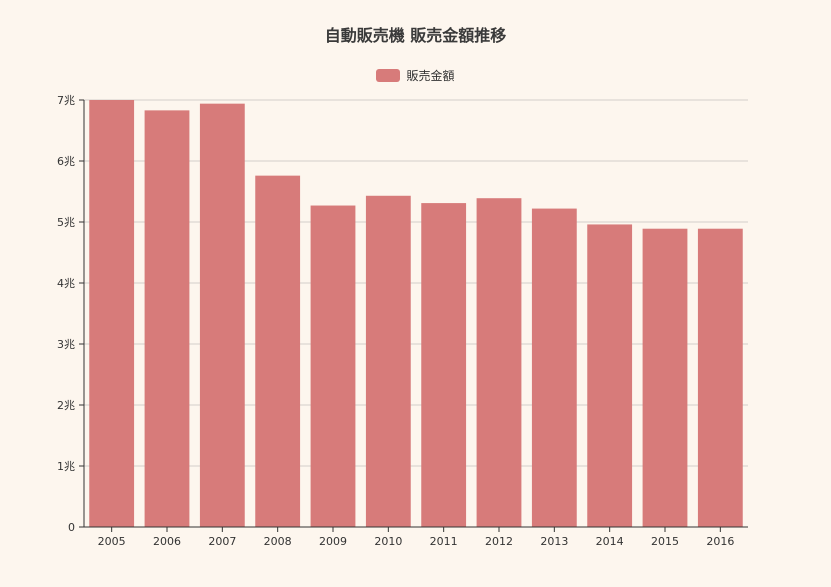 The width and height of the screenshot is (831, 587). Describe the element at coordinates (415, 35) in the screenshot. I see `chart-title: 自動販売機 販売金額推移` at that location.